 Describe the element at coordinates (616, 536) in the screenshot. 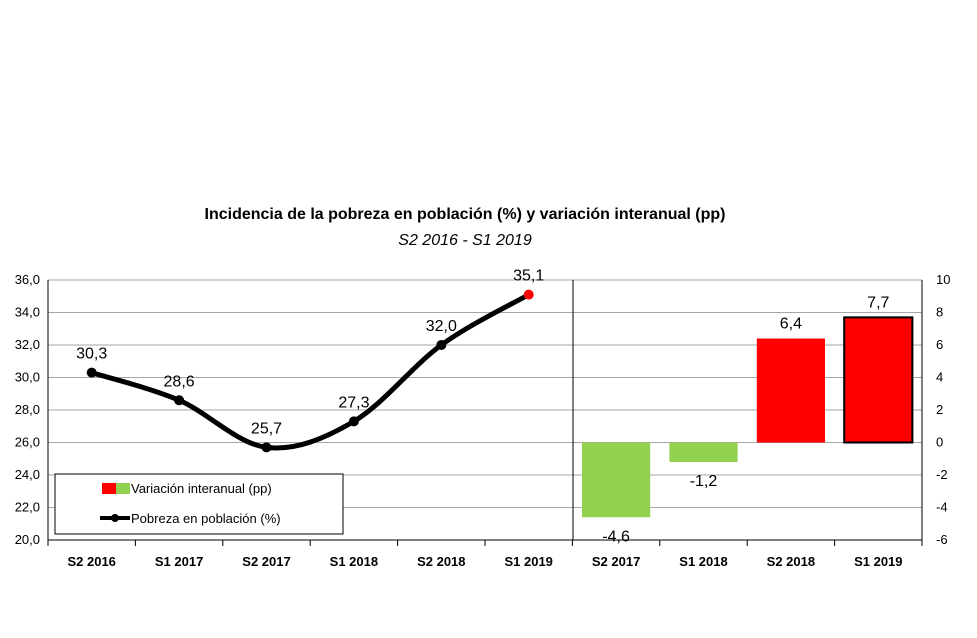

I see `bar-data-label: -4,6` at that location.